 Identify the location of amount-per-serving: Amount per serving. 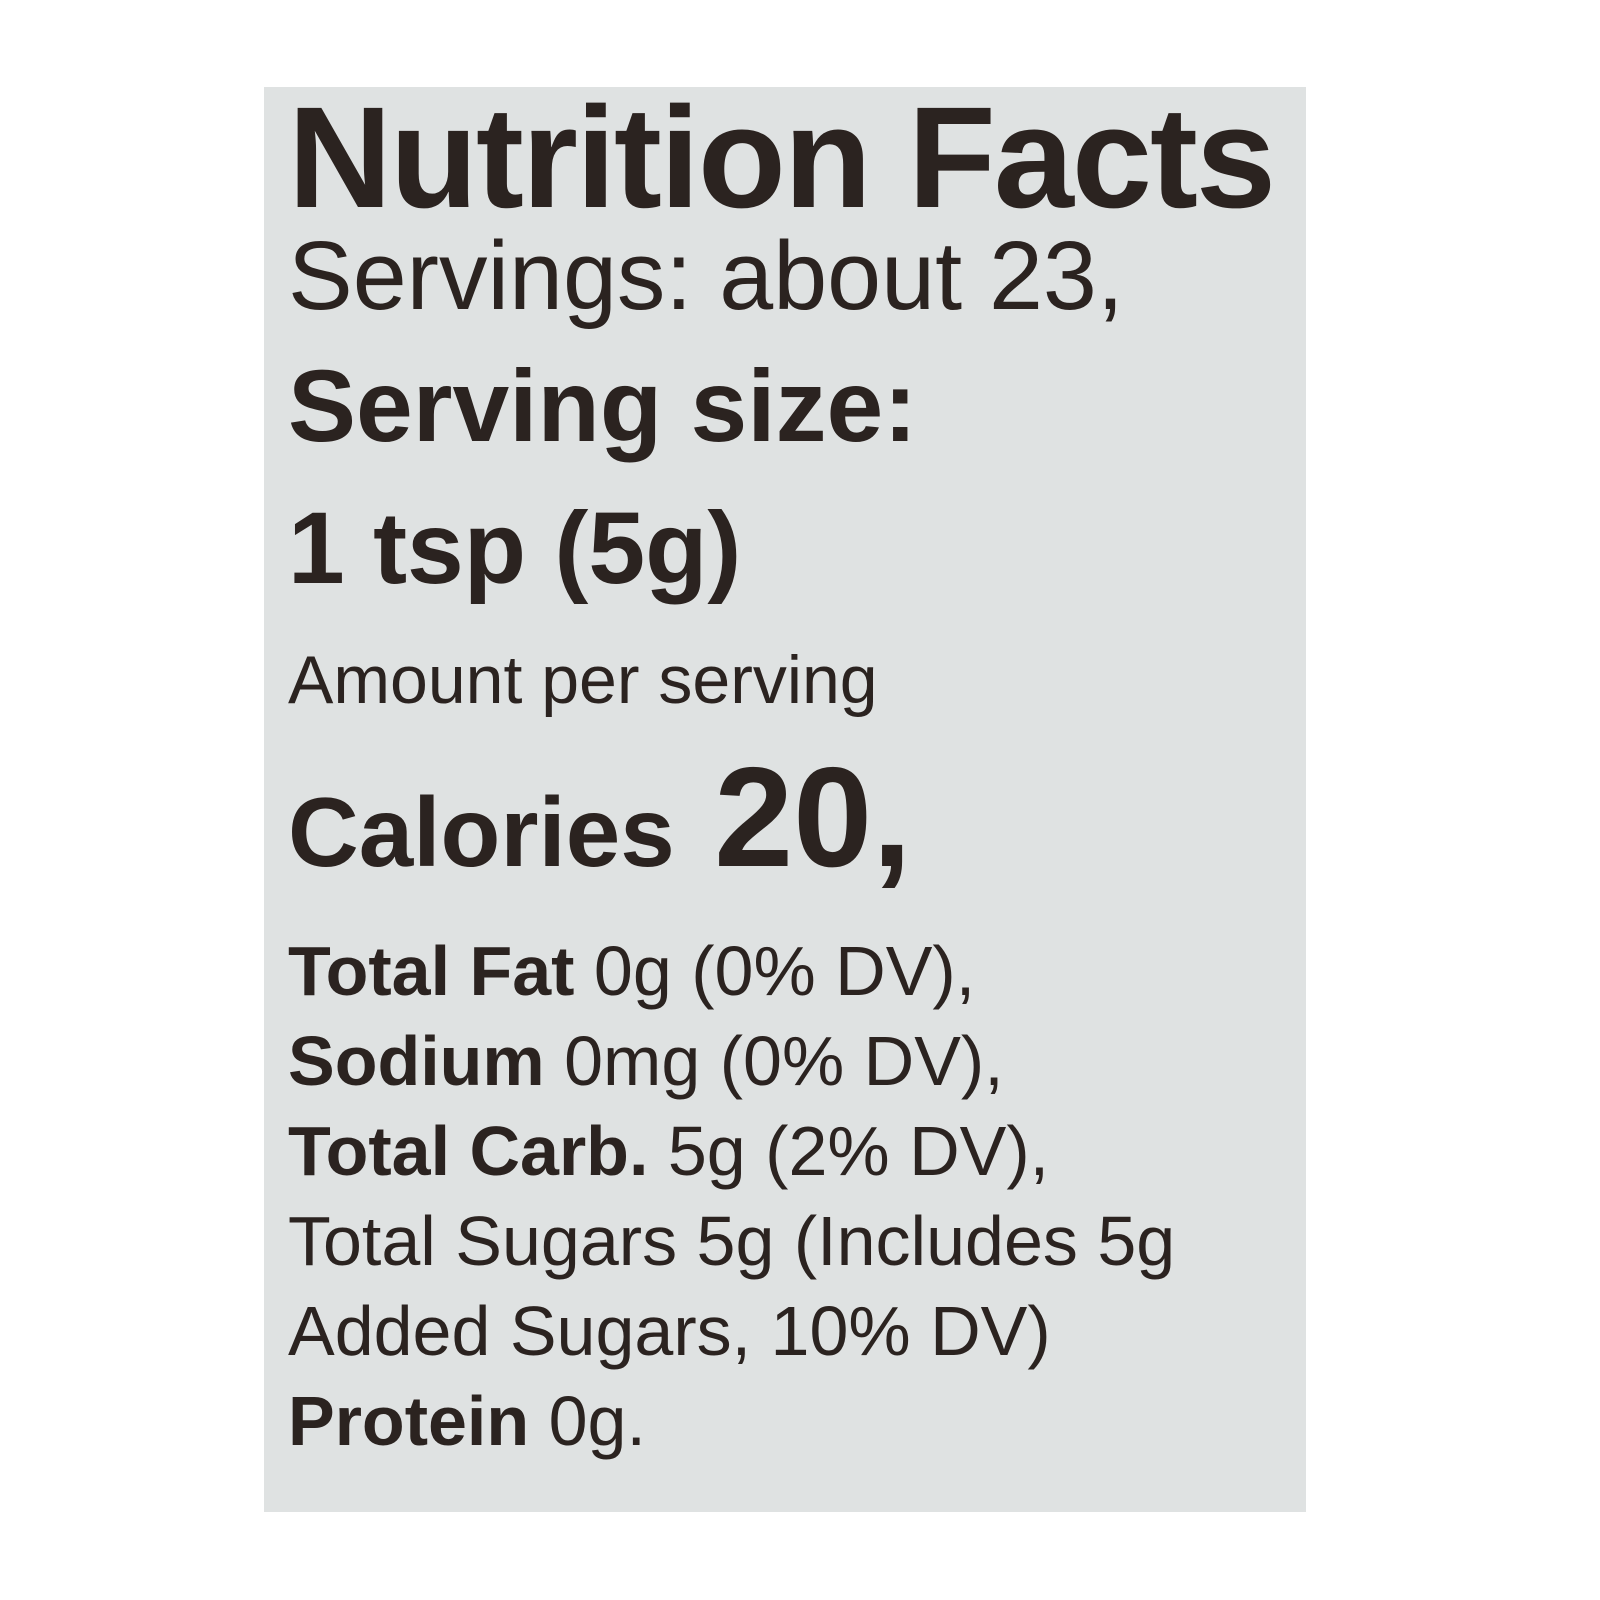
(583, 680).